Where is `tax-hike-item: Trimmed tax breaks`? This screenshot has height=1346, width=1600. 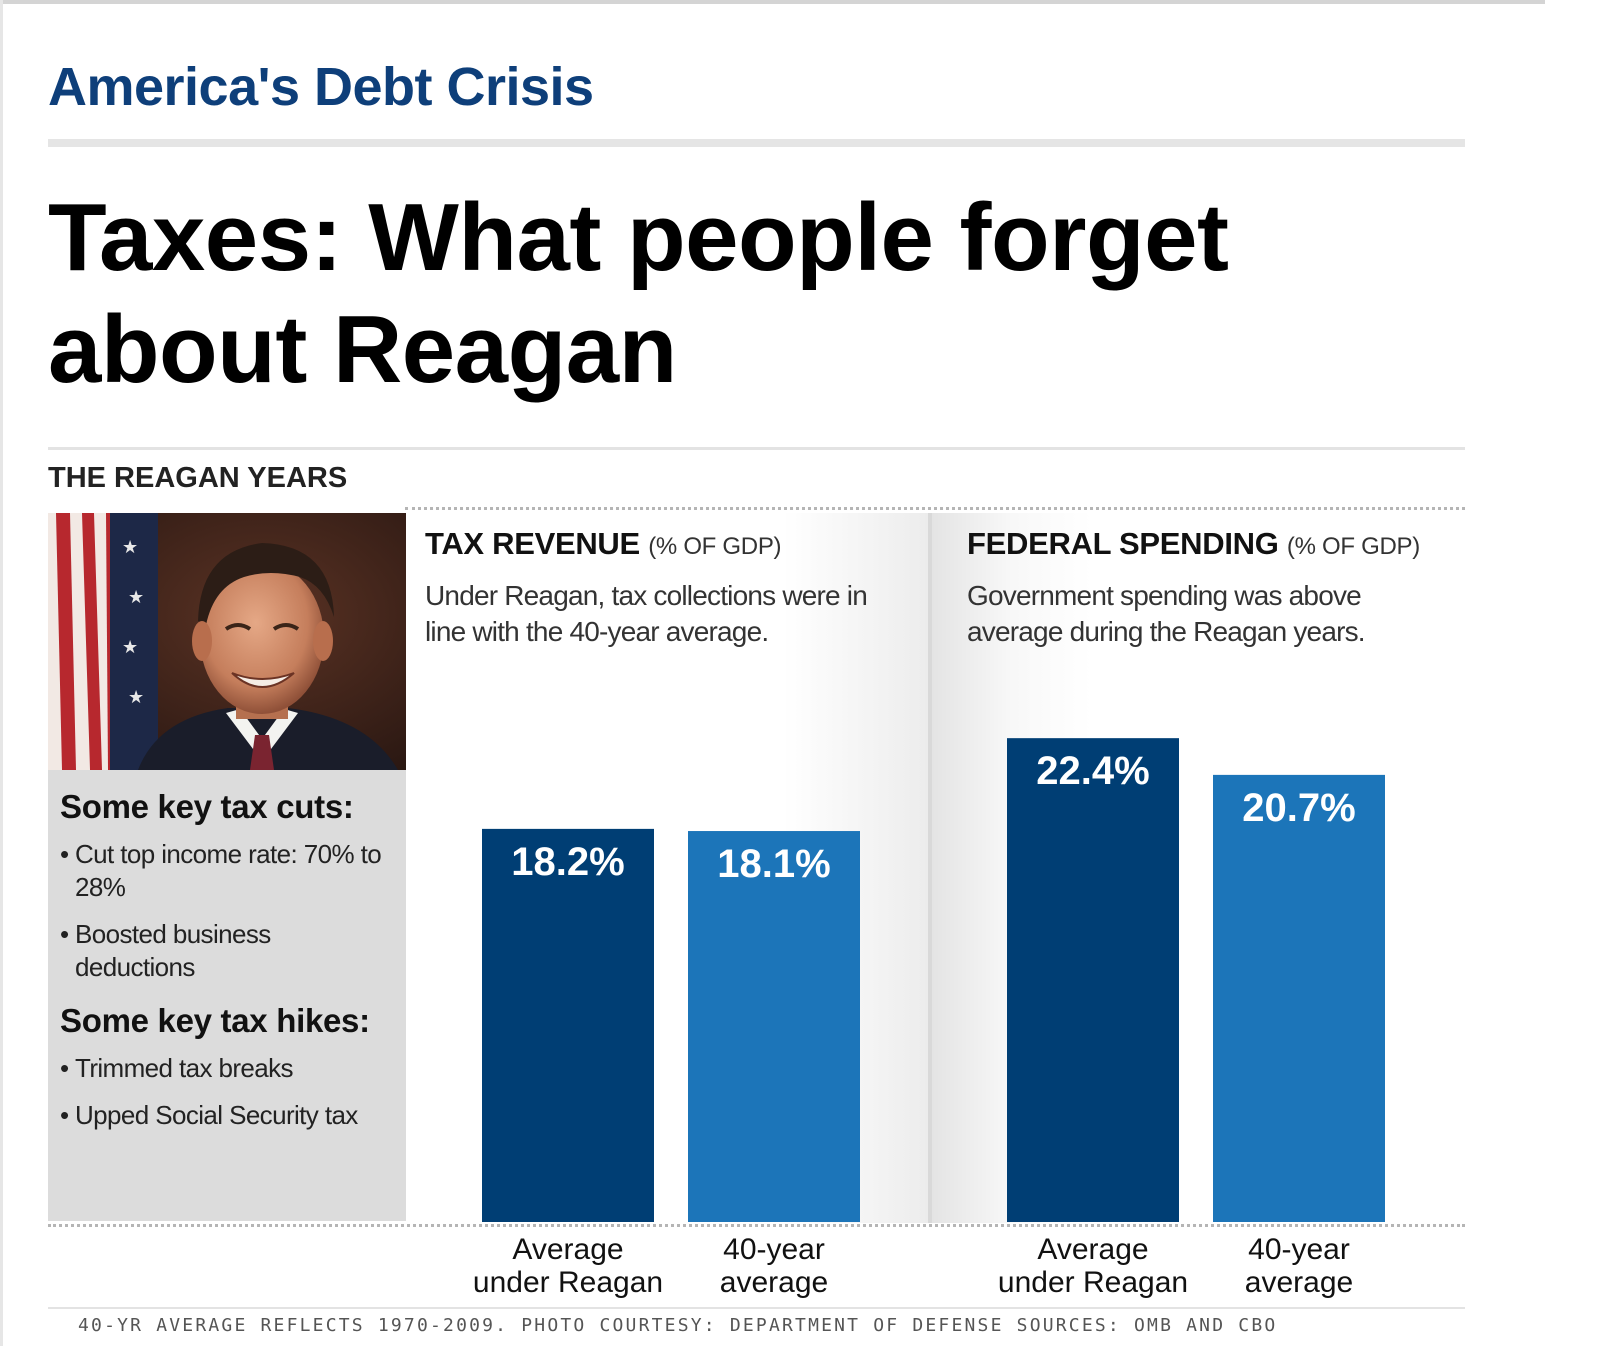
tax-hike-item: Trimmed tax breaks is located at coordinates (225, 1068).